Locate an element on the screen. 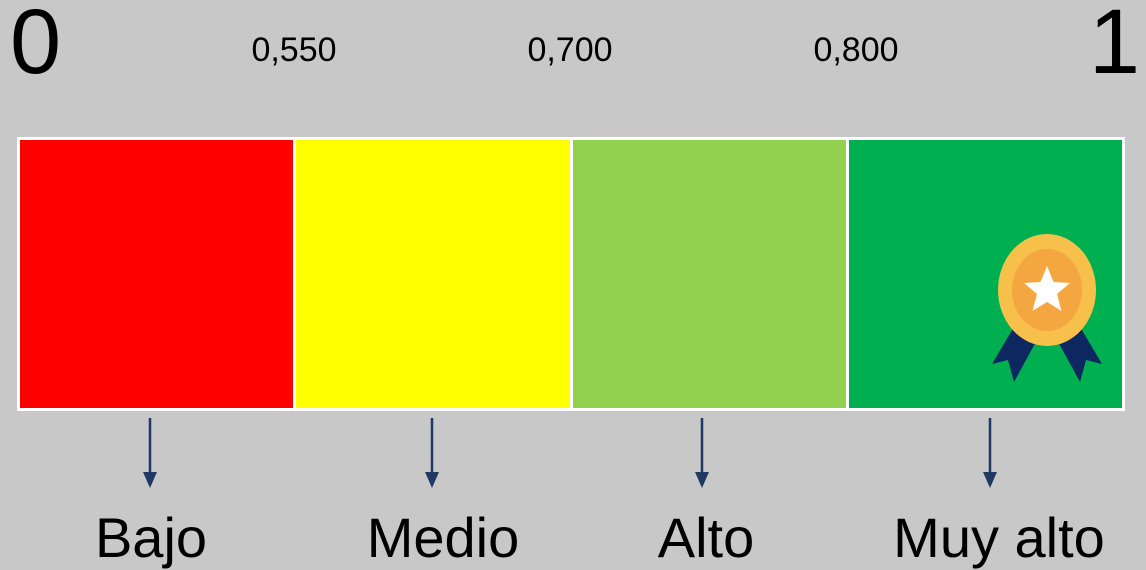 The width and height of the screenshot is (1146, 570). arrow-down-icon-alto is located at coordinates (702, 453).